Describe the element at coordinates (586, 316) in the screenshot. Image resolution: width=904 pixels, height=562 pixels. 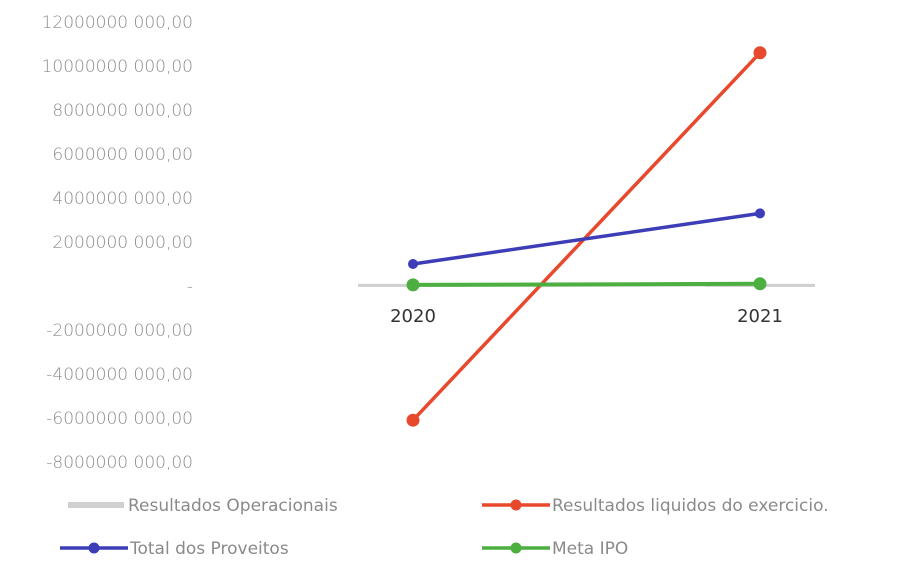
I see `x-axis-ticks: 2020 2021` at that location.